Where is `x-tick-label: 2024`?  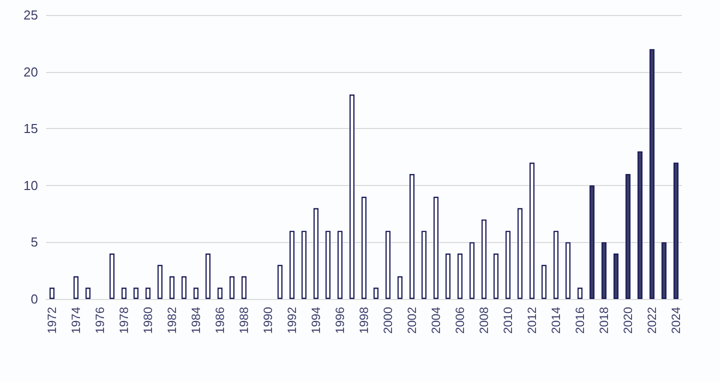
x-tick-label: 2024 is located at coordinates (676, 320).